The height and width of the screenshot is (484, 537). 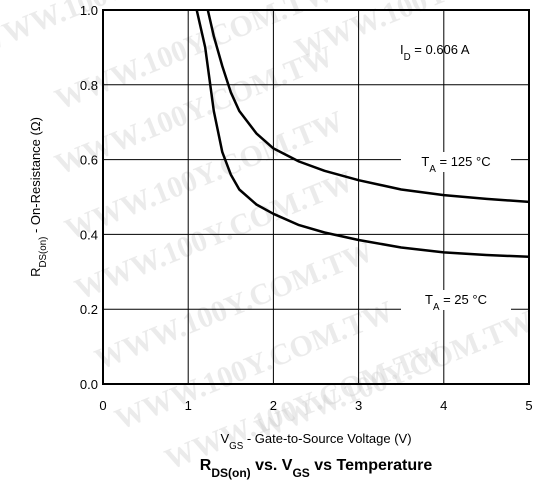 I want to click on x-tick-label: 4, so click(x=443, y=405).